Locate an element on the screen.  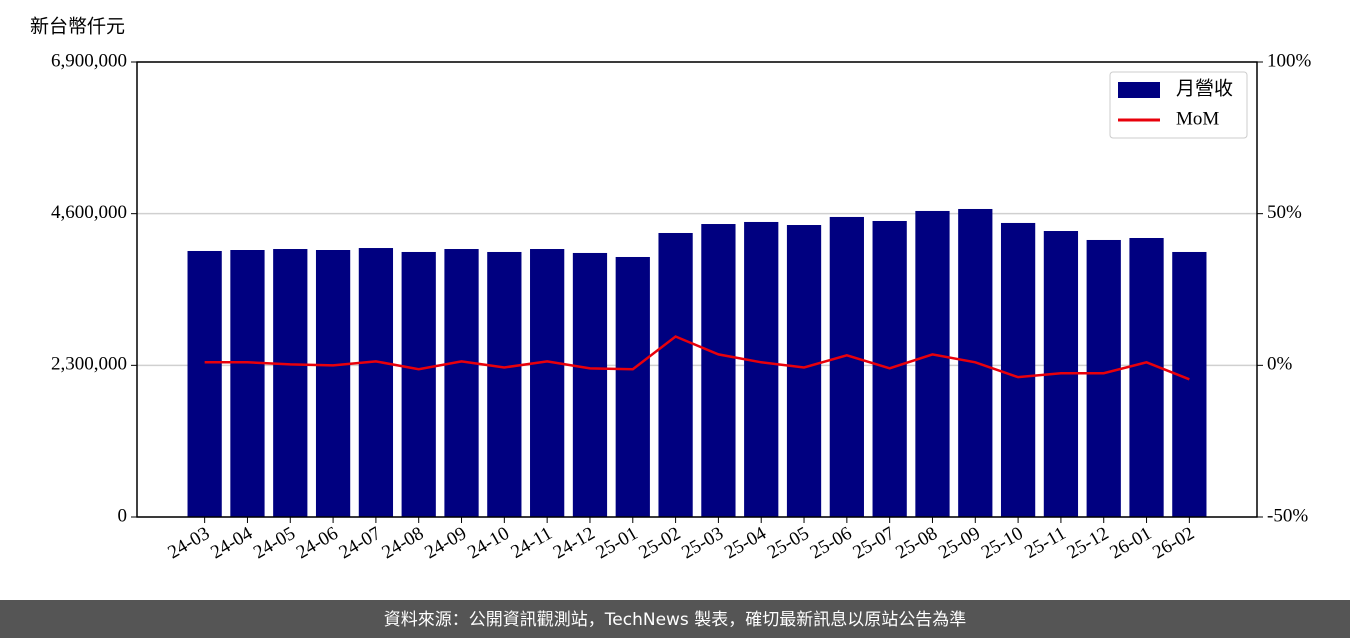
x-tick-label: 25-07 is located at coordinates (873, 543).